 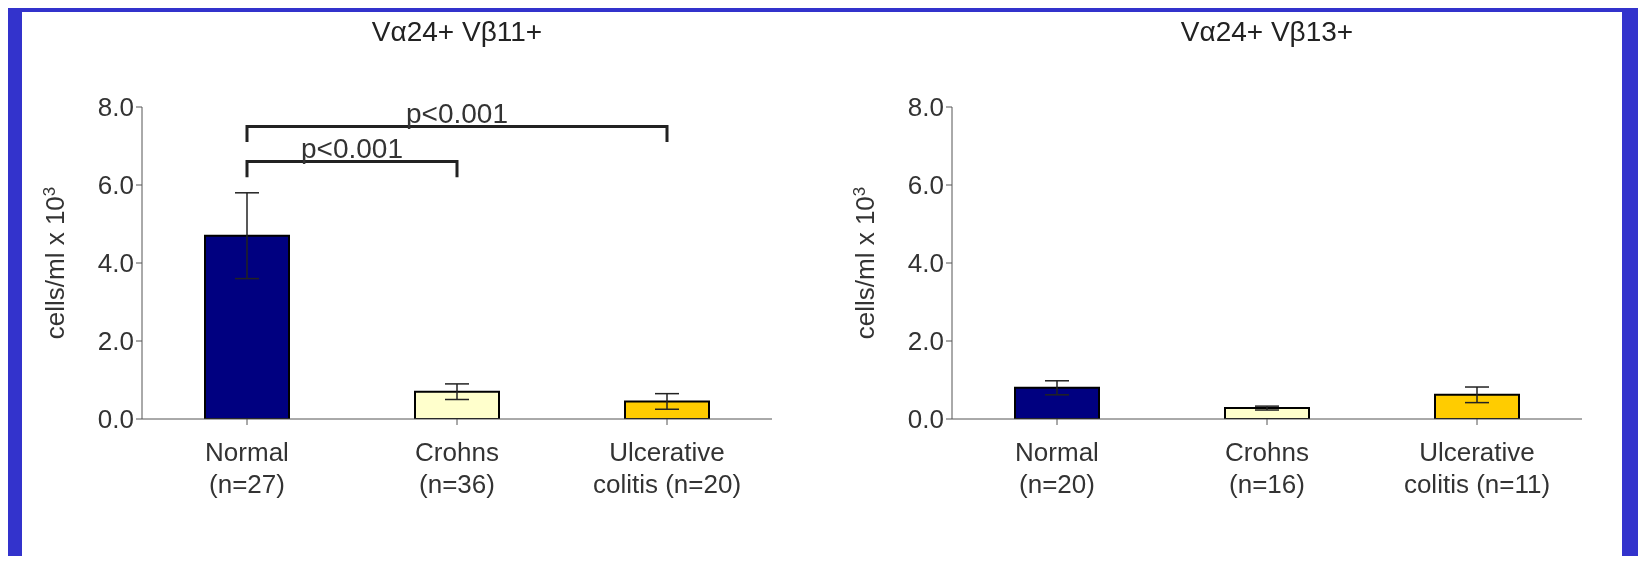 What do you see at coordinates (247, 468) in the screenshot?
I see `x-tick-label: Normal (n=27)` at bounding box center [247, 468].